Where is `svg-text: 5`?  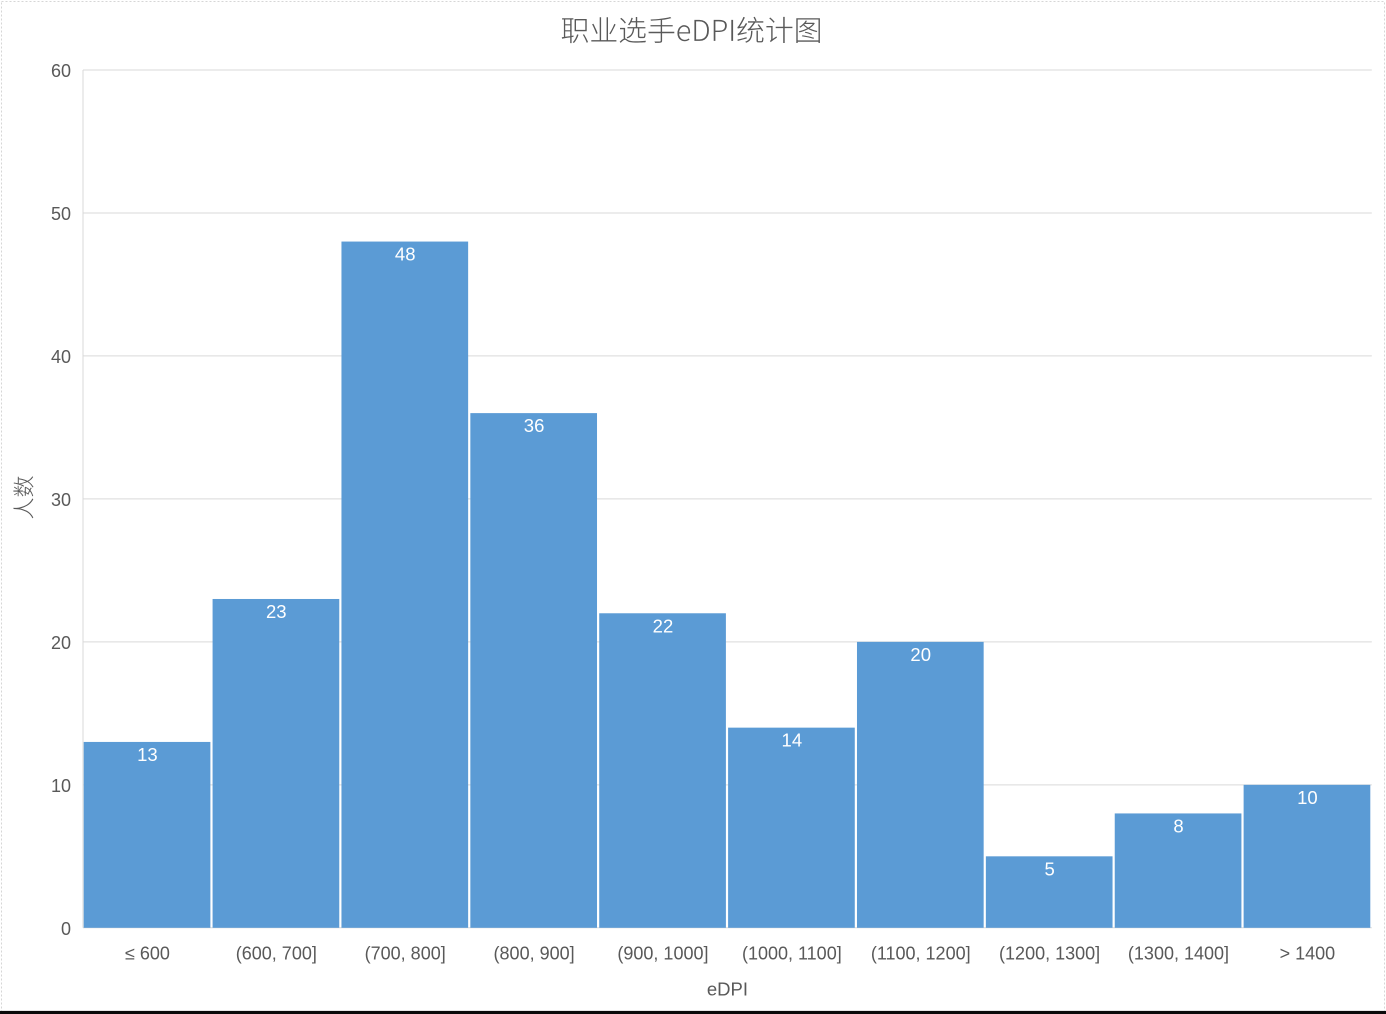 svg-text: 5 is located at coordinates (1049, 868).